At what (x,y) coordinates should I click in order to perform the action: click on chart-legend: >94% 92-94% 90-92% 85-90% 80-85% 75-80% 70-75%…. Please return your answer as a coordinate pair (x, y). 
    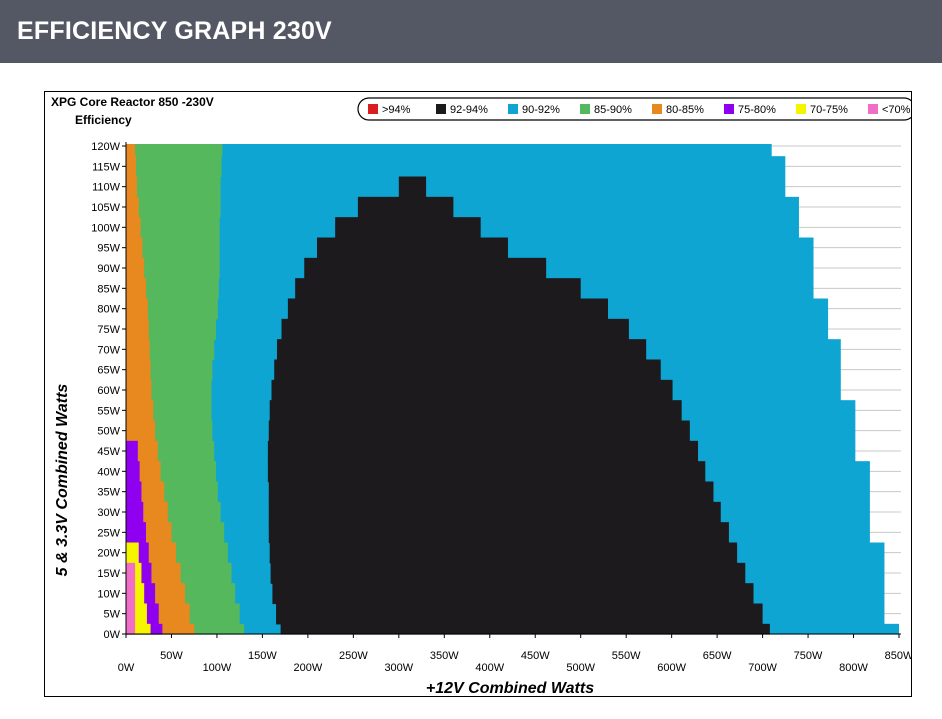
    Looking at the image, I should click on (634, 109).